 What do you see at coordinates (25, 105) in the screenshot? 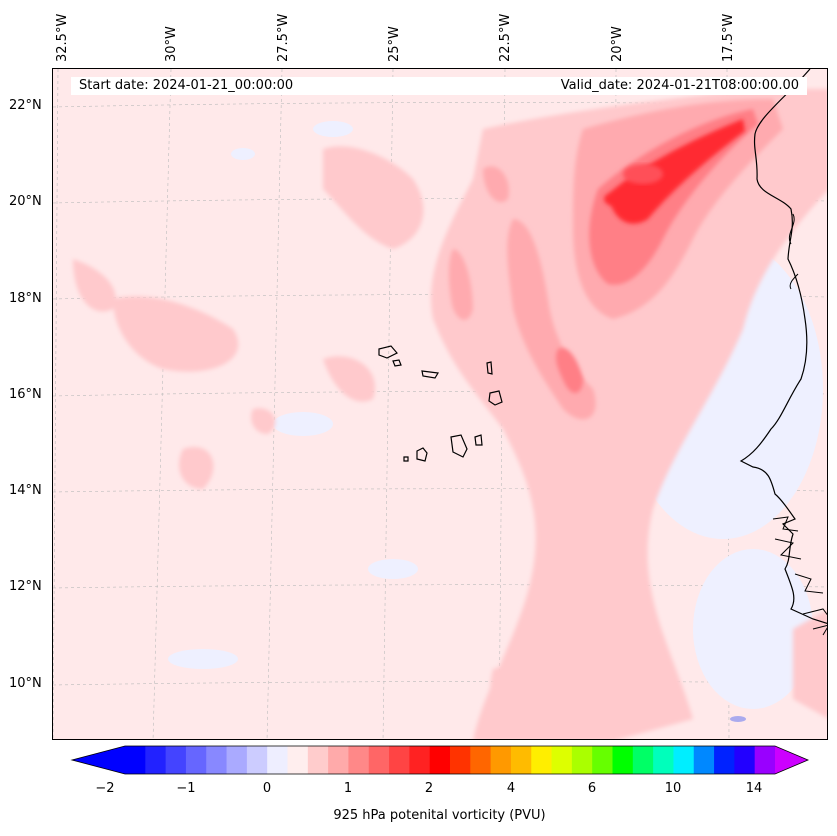
I see `lat-label-22n: 22°N` at bounding box center [25, 105].